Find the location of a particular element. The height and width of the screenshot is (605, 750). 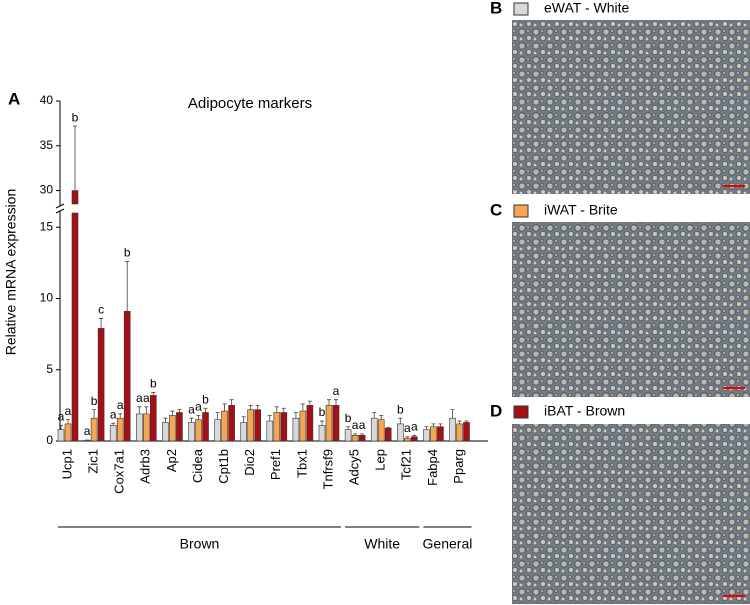

x-tick-label: Cidea is located at coordinates (197, 465).